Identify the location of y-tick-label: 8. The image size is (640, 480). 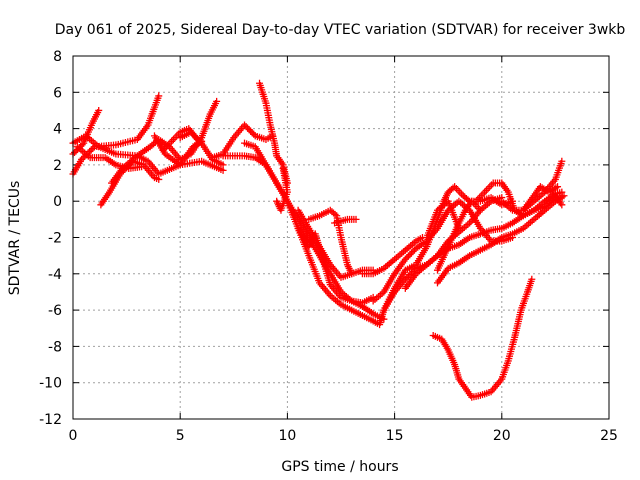
(57, 57).